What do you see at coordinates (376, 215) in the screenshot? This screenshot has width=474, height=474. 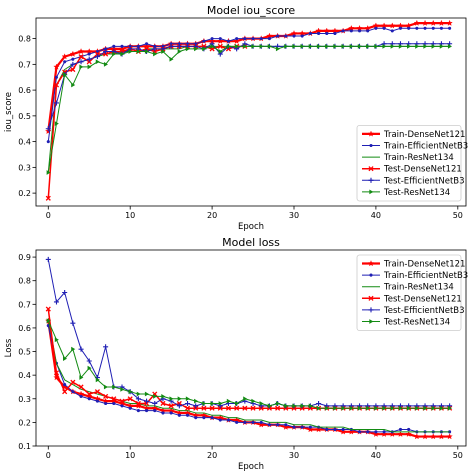 I see `x-tick-label: 40` at bounding box center [376, 215].